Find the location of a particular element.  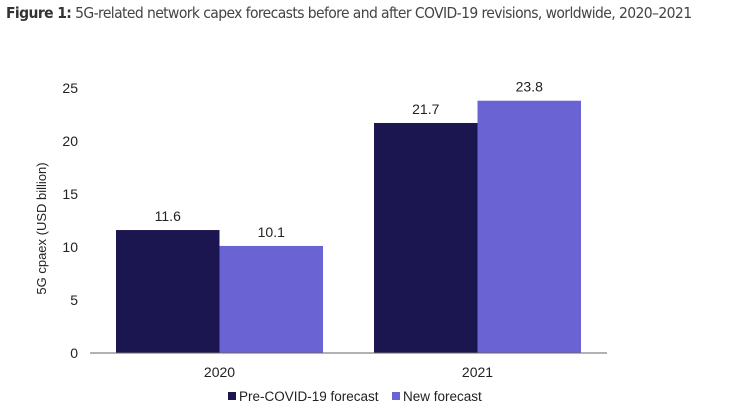

y-tick-label: 10 is located at coordinates (70, 247).